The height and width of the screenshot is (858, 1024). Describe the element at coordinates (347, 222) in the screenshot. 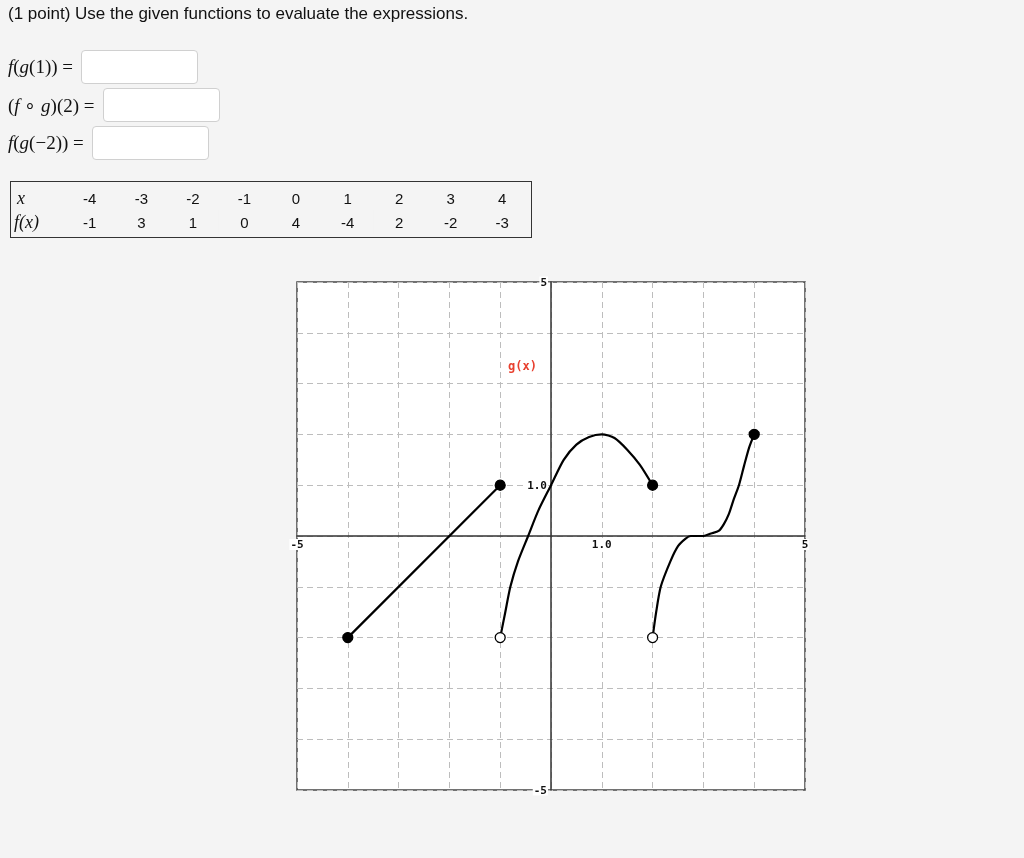

I see `data-label: -4` at that location.